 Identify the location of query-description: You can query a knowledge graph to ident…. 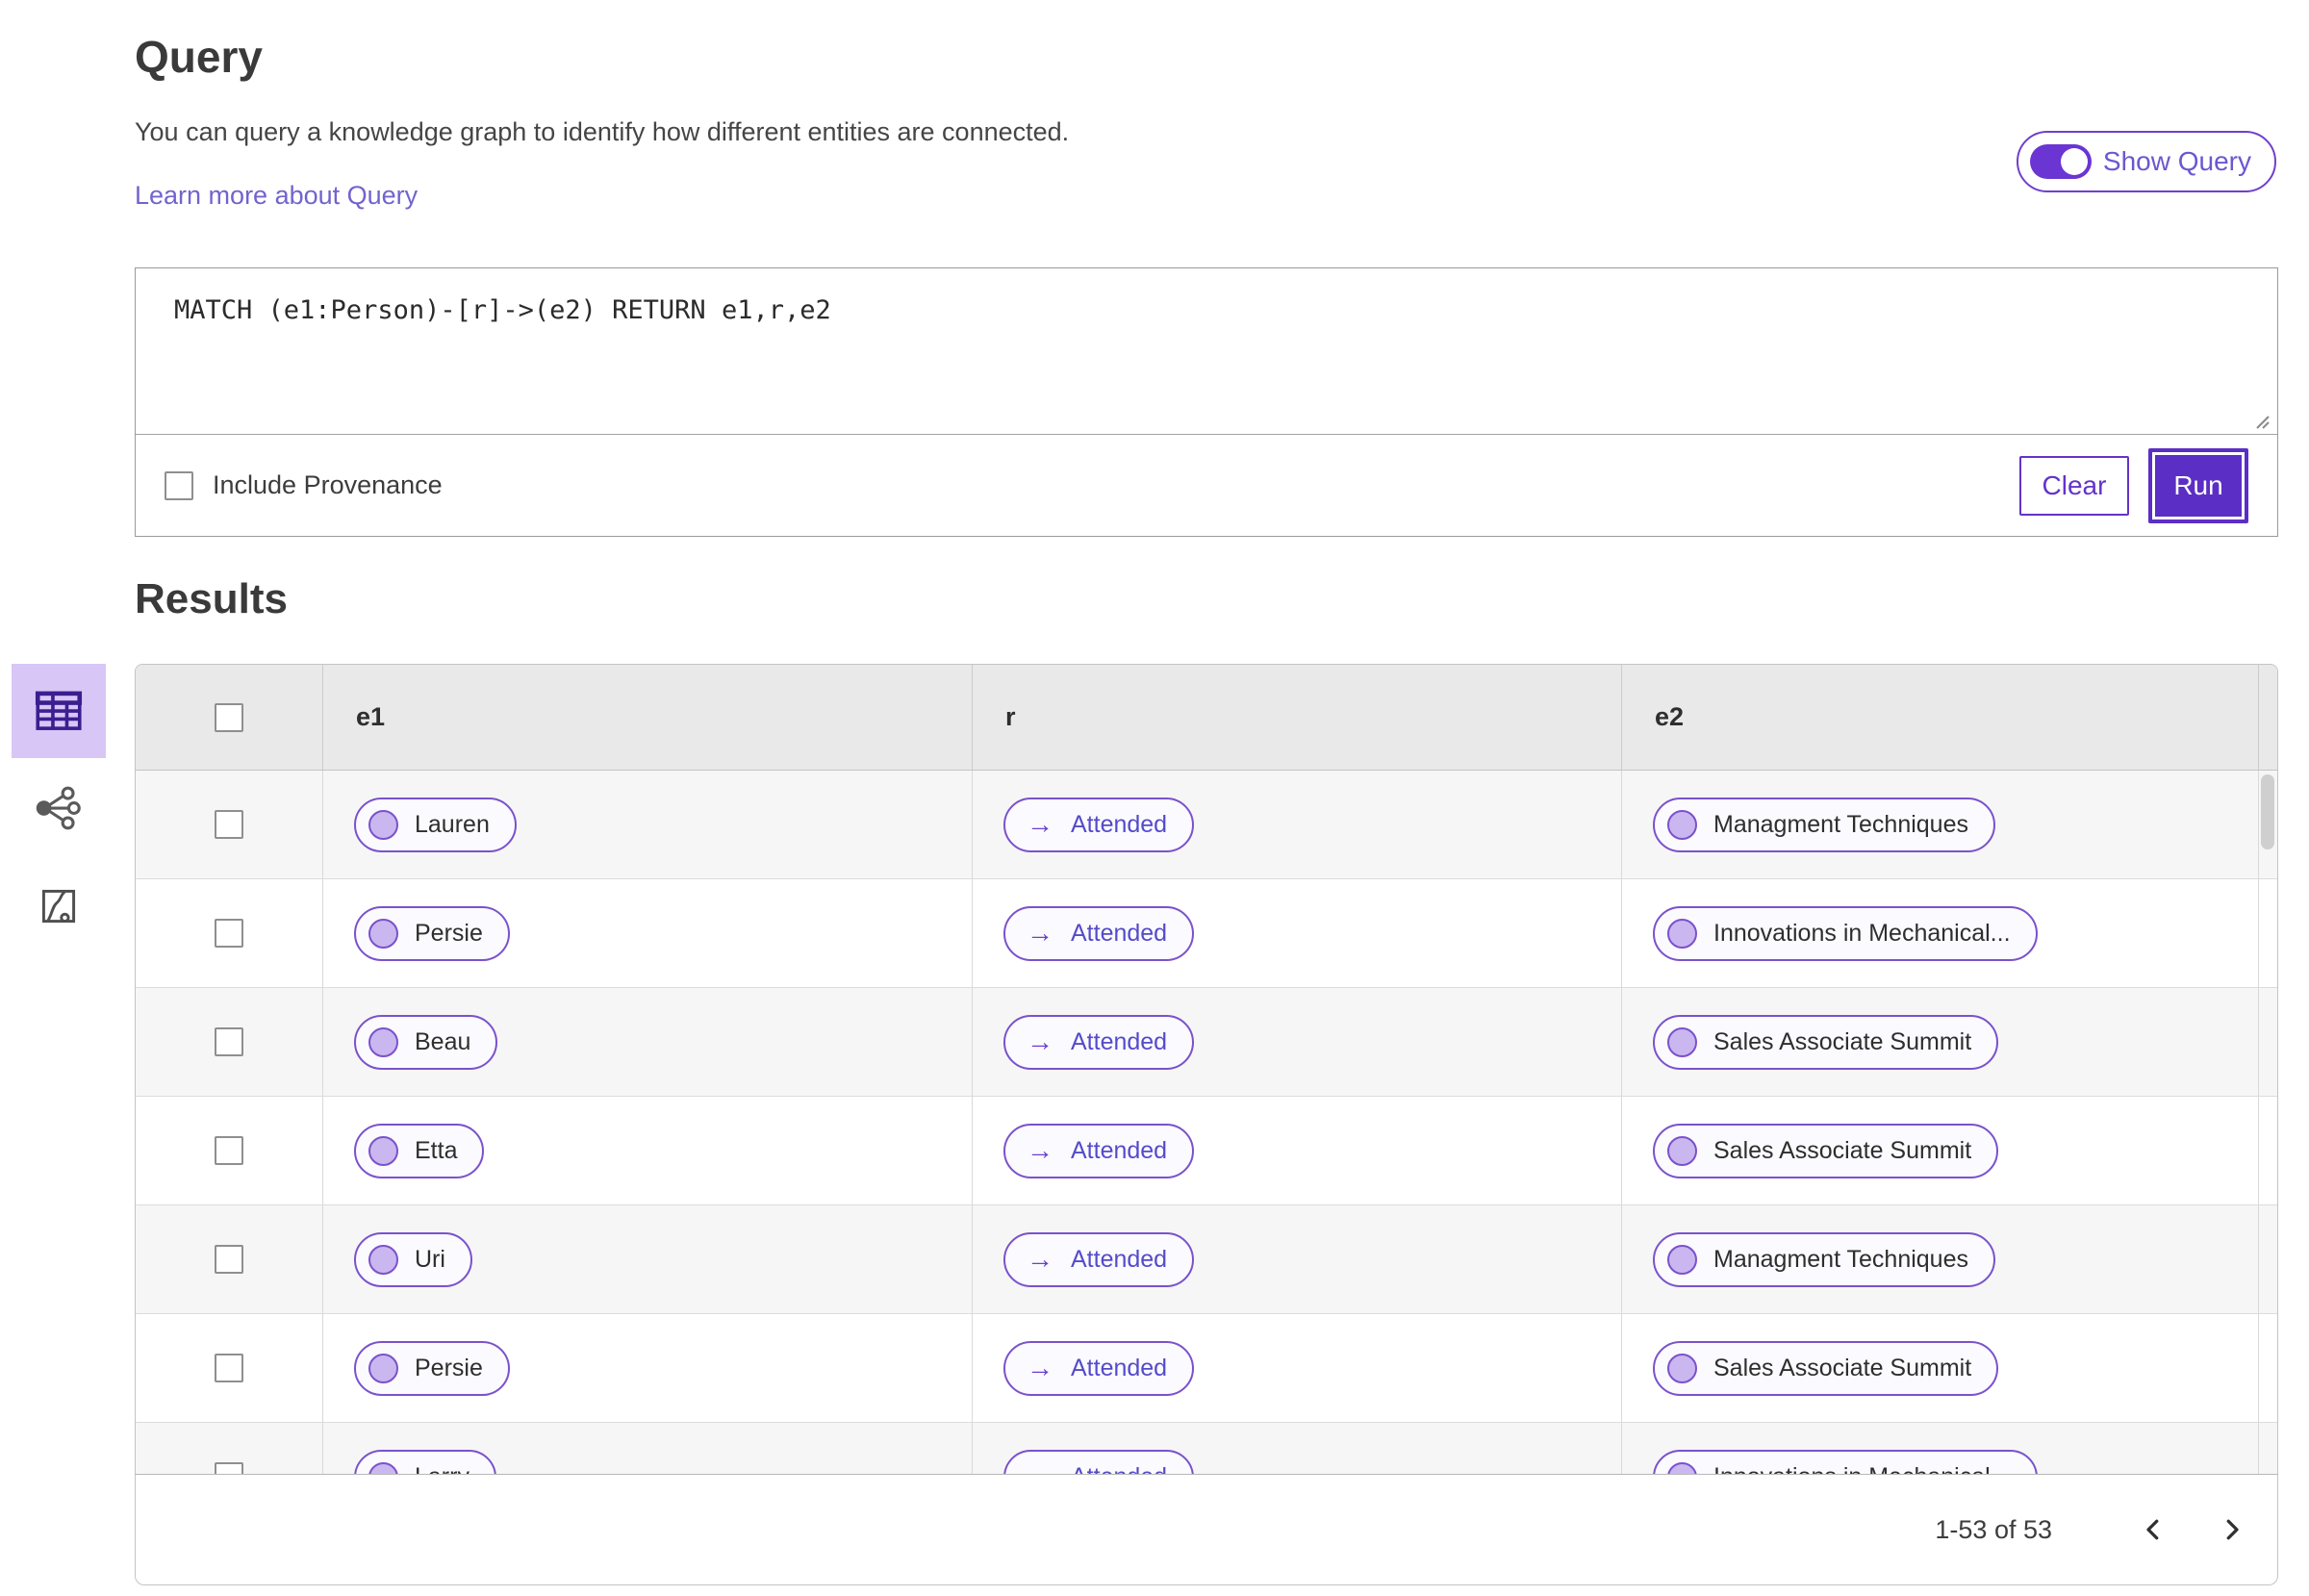
(602, 131).